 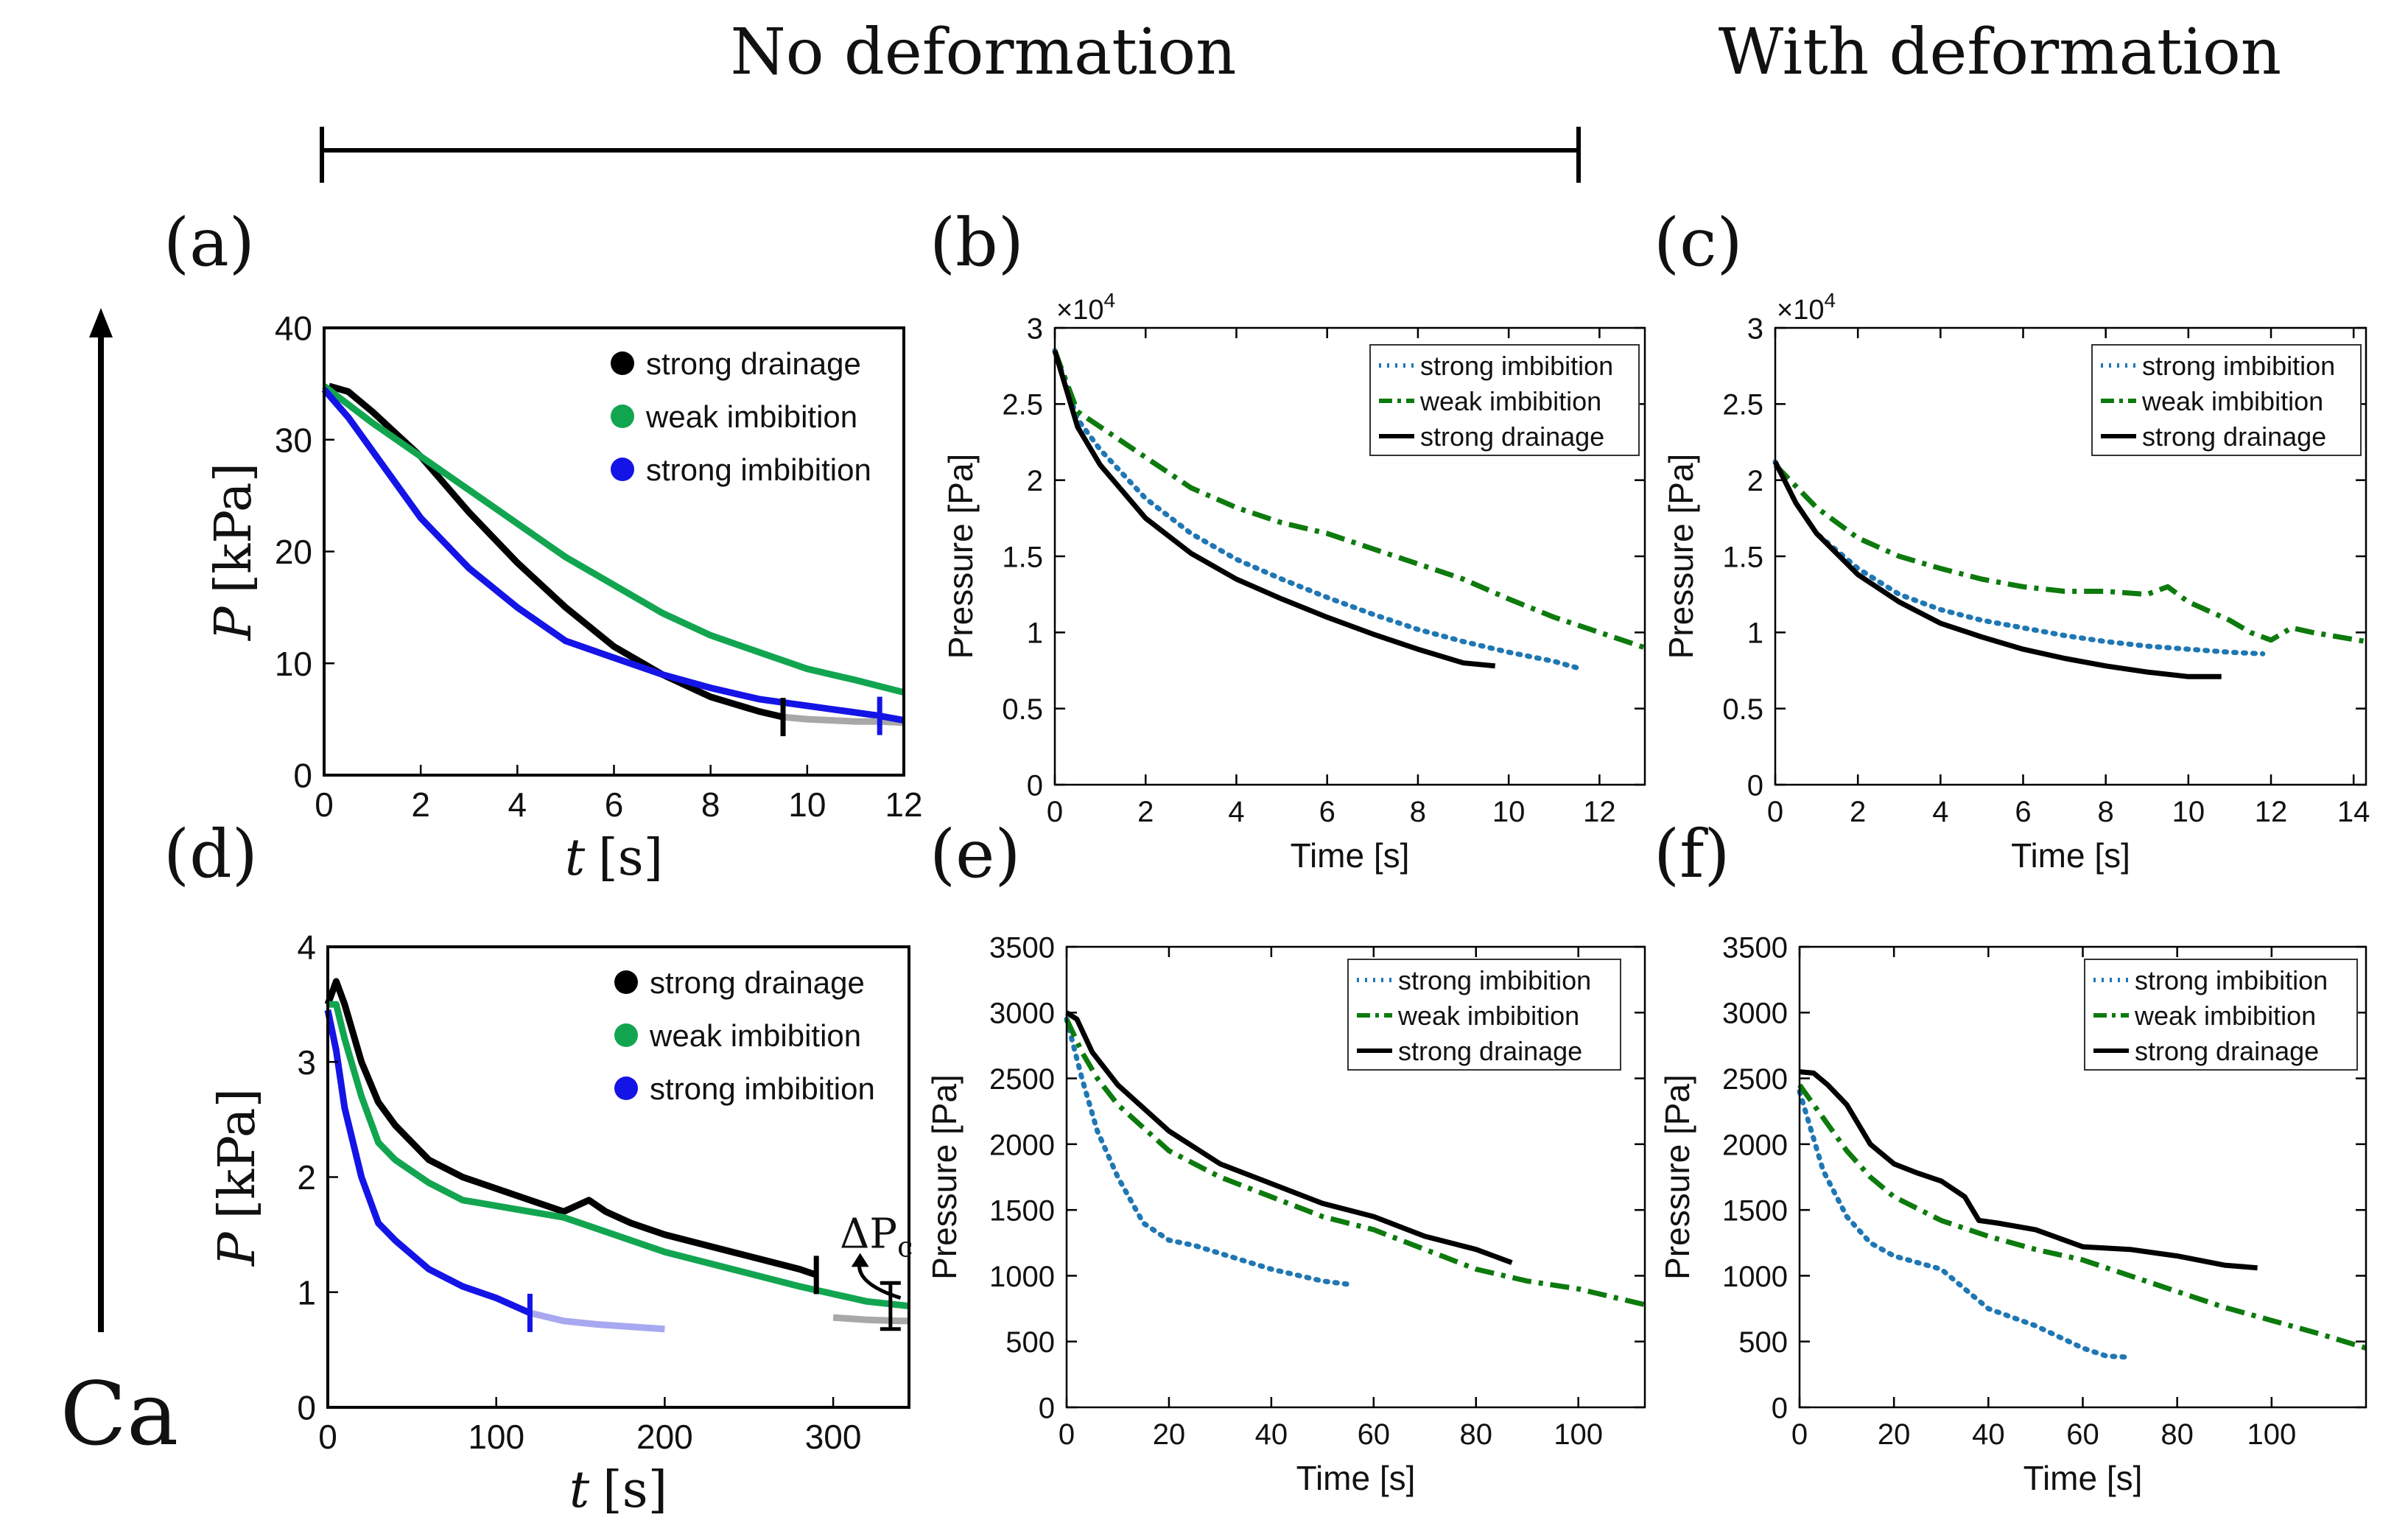 I want to click on delta-pc-subscript: c, so click(x=905, y=1246).